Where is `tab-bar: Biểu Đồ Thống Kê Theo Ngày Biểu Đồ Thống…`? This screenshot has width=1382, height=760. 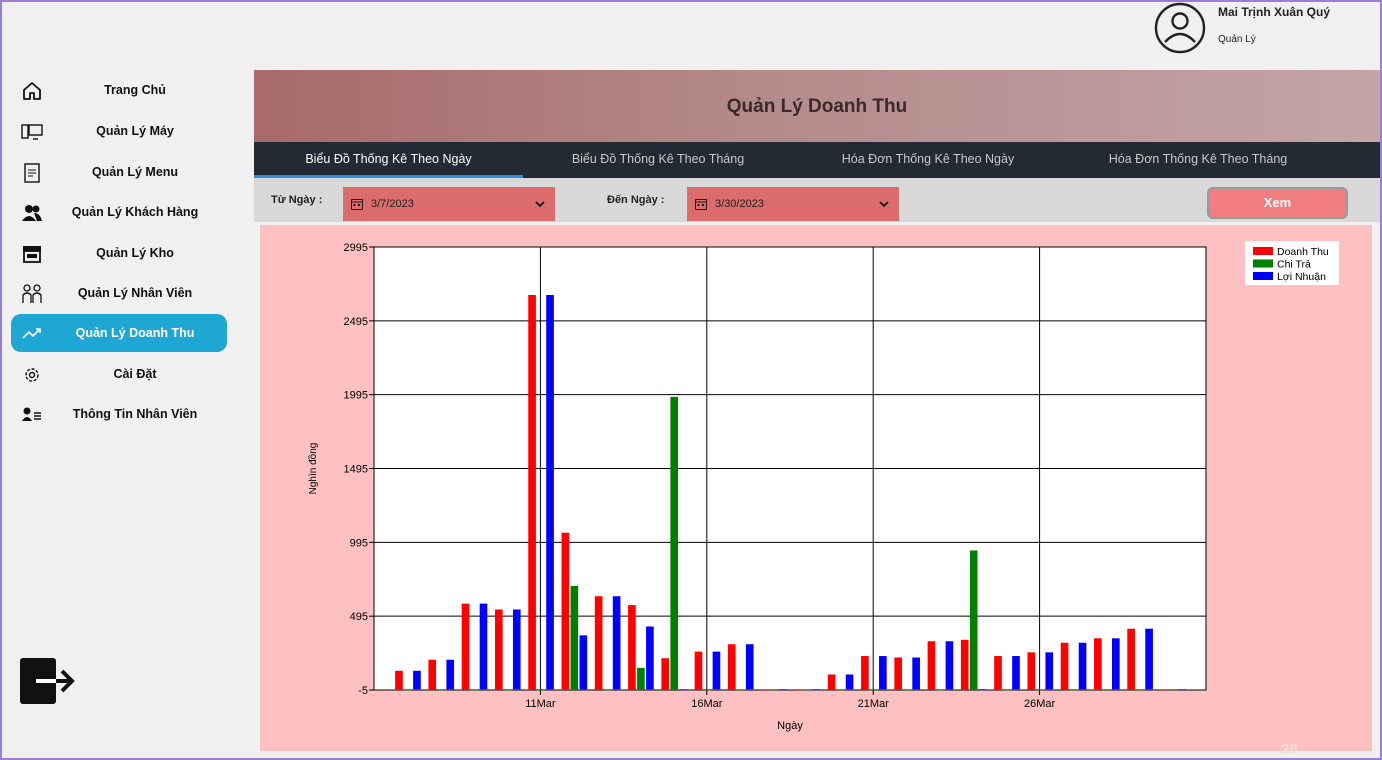
tab-bar: Biểu Đồ Thống Kê Theo Ngày Biểu Đồ Thống… is located at coordinates (817, 160).